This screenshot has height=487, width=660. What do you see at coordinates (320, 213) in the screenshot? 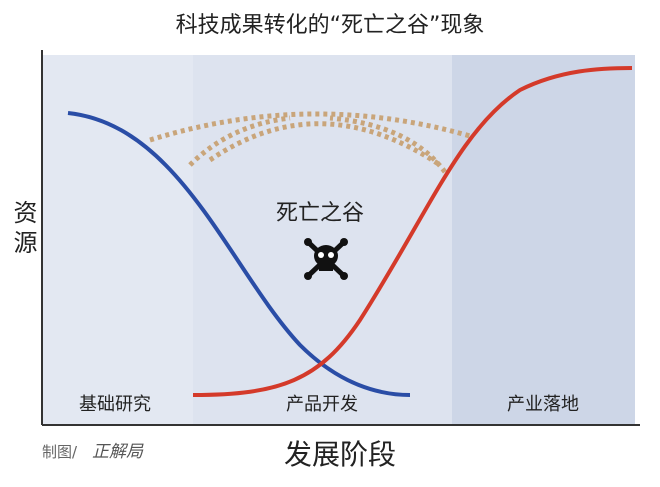
I see `valley-label: 死亡之谷` at bounding box center [320, 213].